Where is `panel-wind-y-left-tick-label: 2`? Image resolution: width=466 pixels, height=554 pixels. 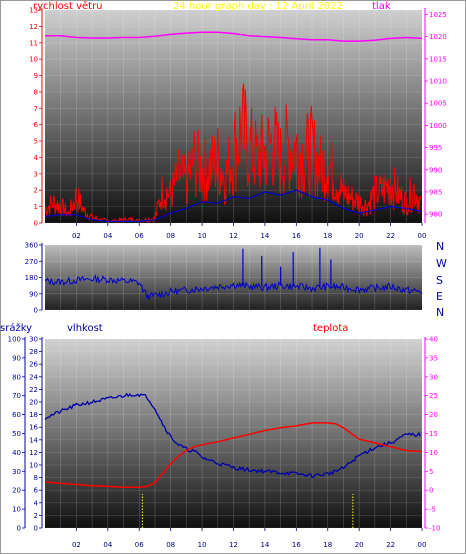 panel-wind-y-left-tick-label: 2 is located at coordinates (36, 191).